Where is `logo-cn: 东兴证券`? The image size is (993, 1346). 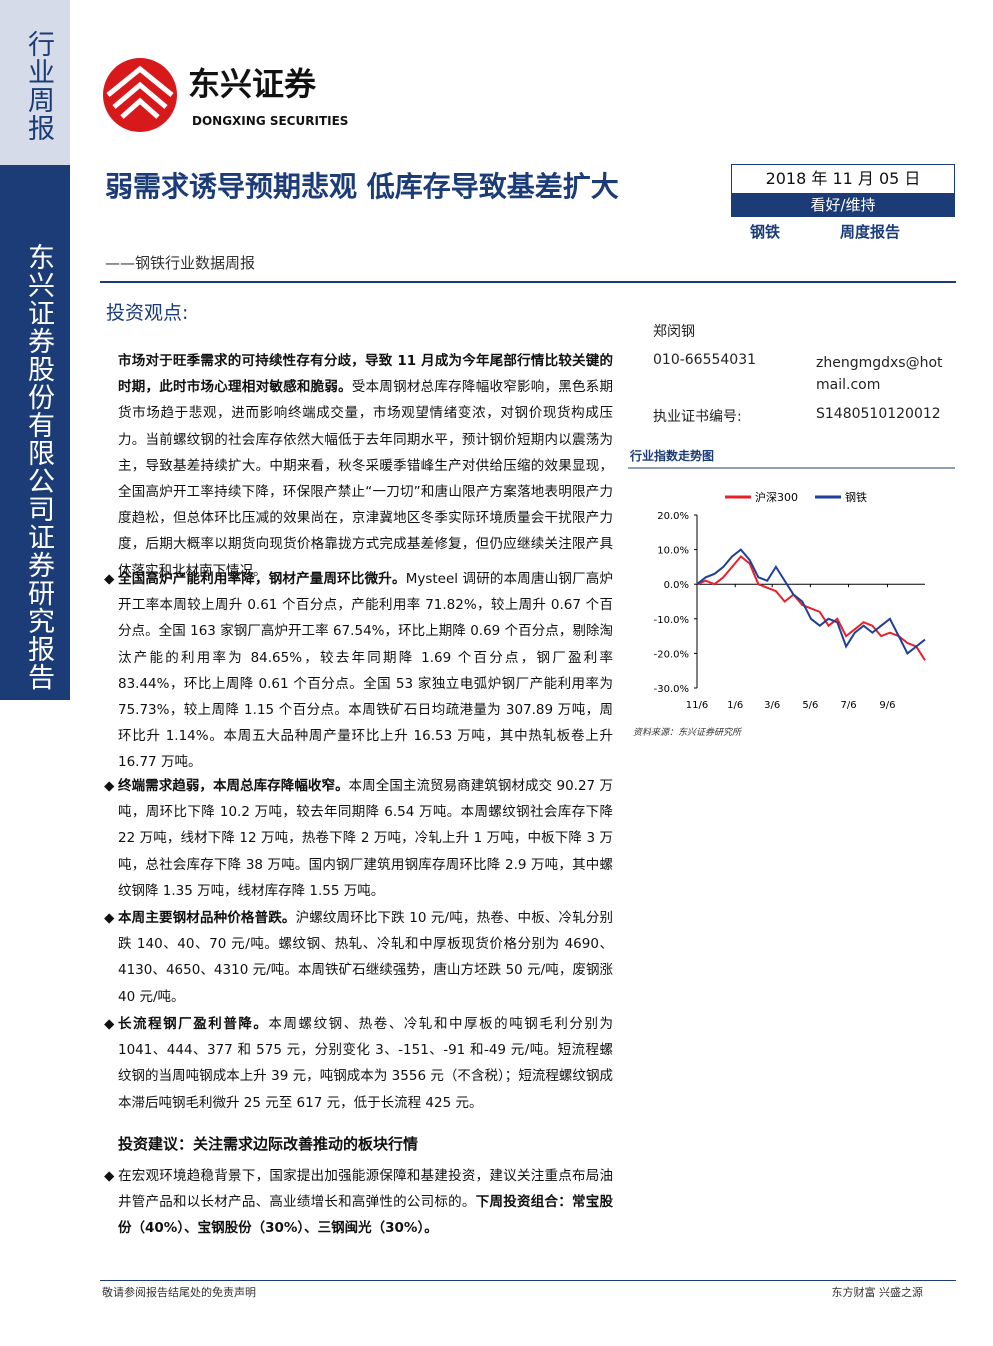 logo-cn: 东兴证券 is located at coordinates (252, 84).